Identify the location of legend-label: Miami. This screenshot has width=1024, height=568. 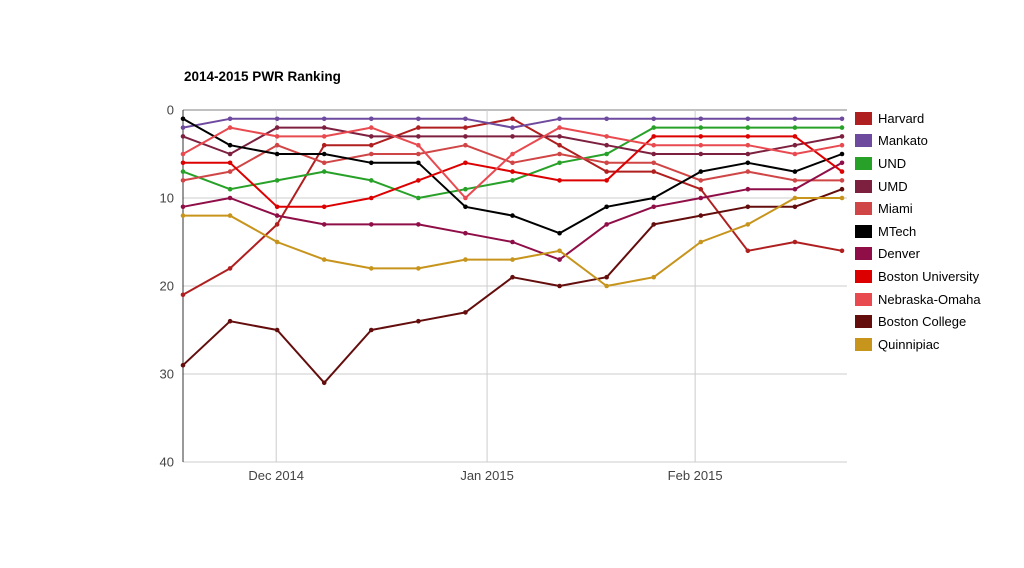
(895, 209).